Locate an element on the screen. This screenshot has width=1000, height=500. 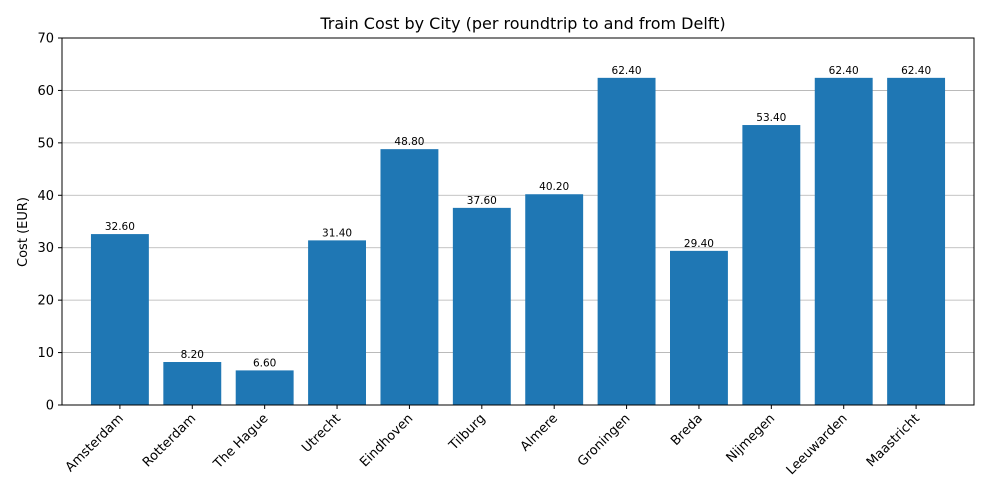
x-tick-label: Maastricht is located at coordinates (893, 440).